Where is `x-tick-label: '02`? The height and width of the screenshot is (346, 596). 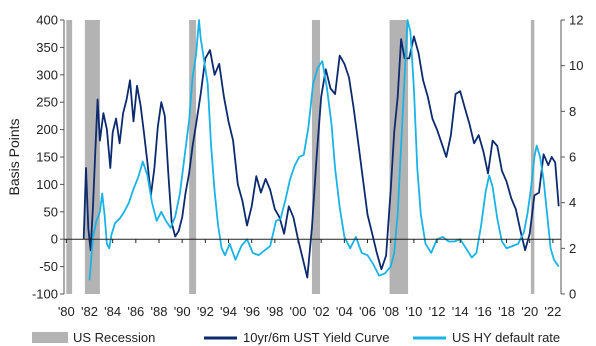 x-tick-label: '02 is located at coordinates (321, 311).